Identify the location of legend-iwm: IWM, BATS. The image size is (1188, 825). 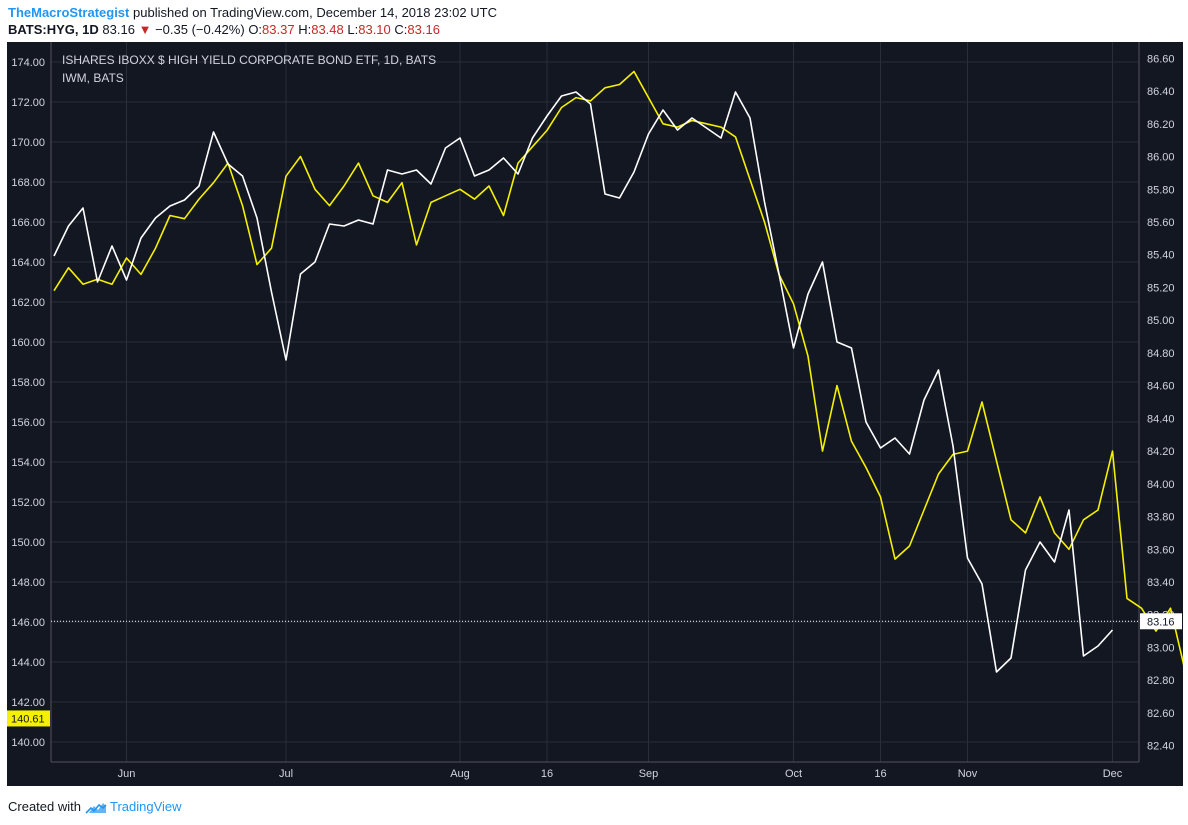
(93, 78).